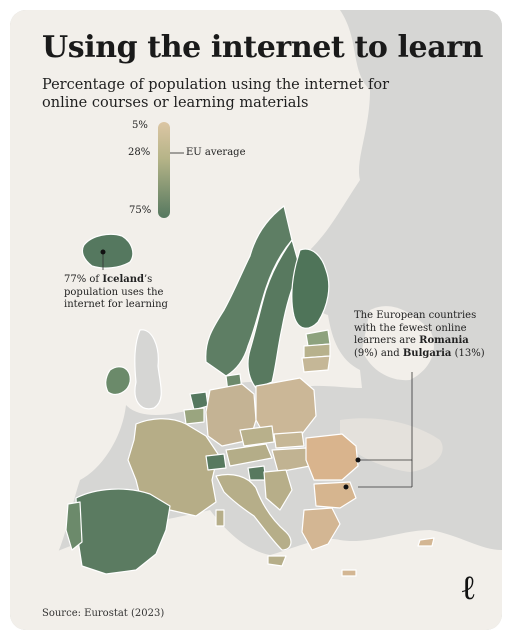 Image resolution: width=512 pixels, height=640 pixels. What do you see at coordinates (468, 588) in the screenshot?
I see `publisher-logo: ℓ` at bounding box center [468, 588].